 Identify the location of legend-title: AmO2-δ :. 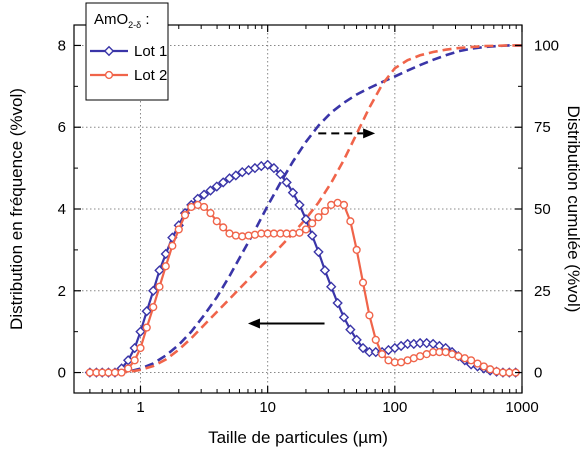
(122, 20).